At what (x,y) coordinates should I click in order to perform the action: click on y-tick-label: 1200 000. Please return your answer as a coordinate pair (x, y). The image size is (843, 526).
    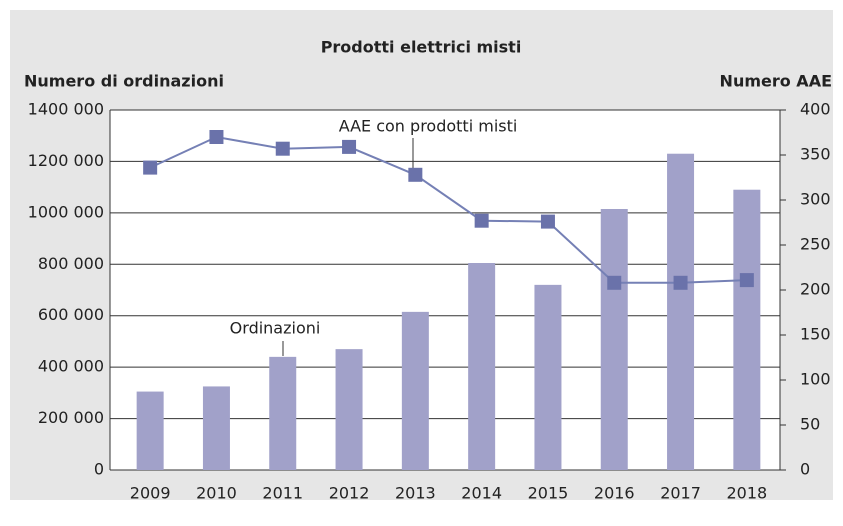
    Looking at the image, I should click on (66, 160).